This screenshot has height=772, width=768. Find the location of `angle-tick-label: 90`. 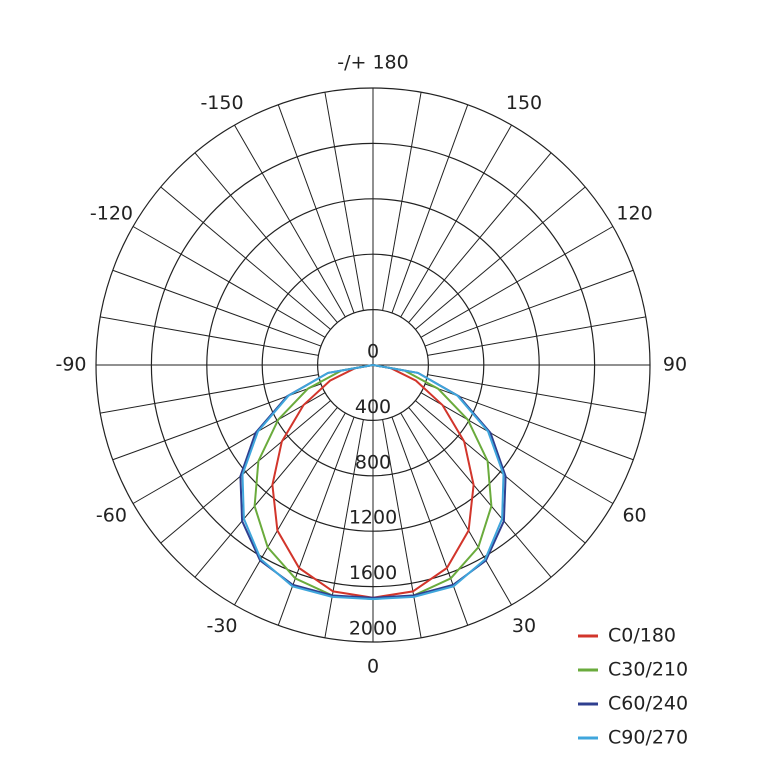

angle-tick-label: 90 is located at coordinates (675, 365).